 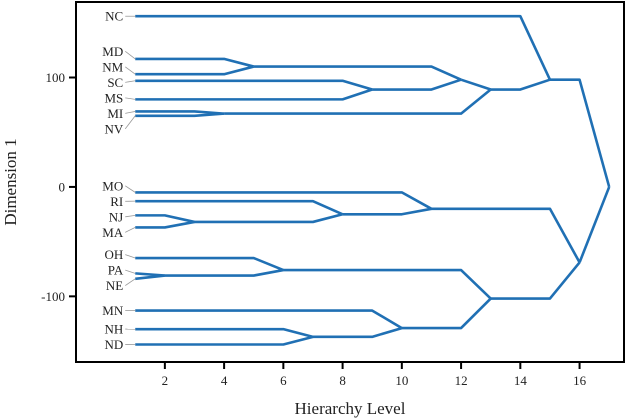 I want to click on dendrogram-branch-nd, so click(x=224, y=340).